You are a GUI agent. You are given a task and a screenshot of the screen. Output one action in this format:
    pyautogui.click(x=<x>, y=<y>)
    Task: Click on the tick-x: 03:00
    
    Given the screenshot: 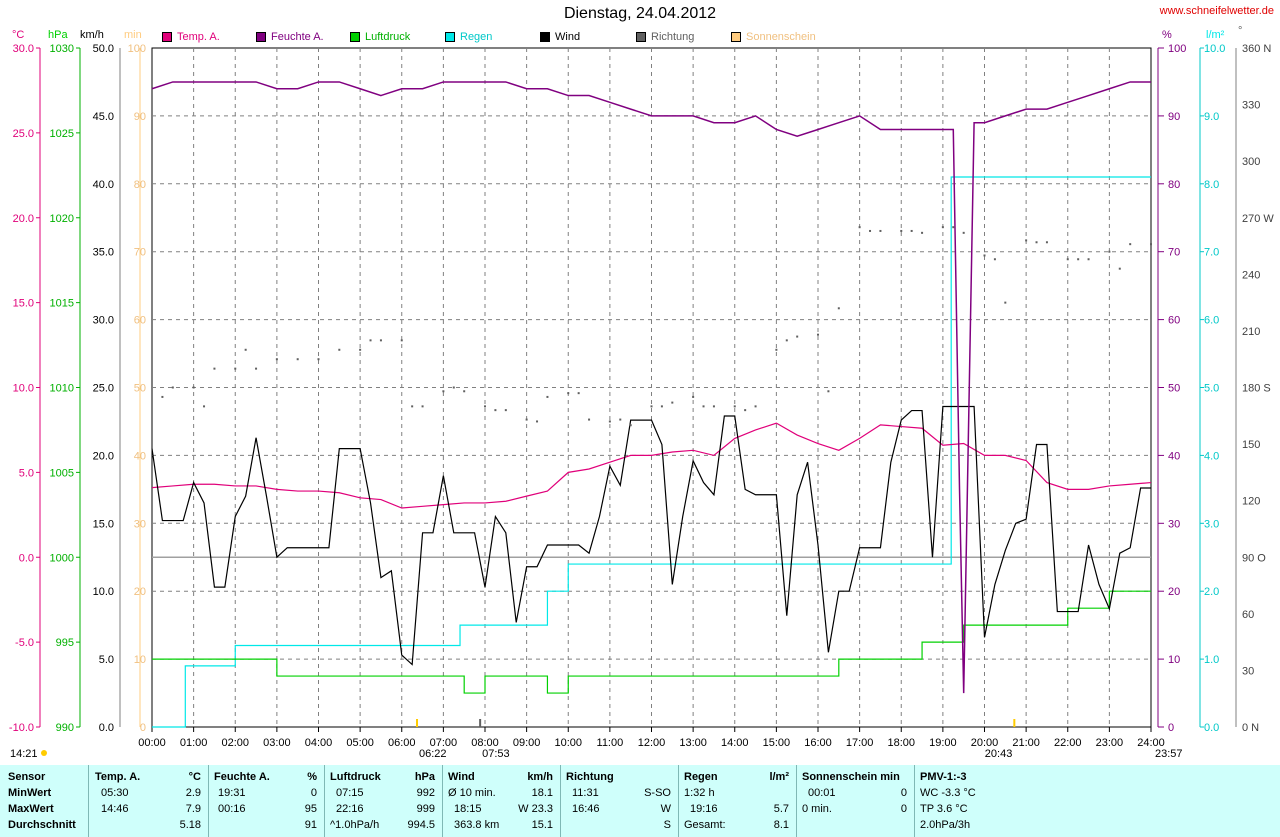 What is the action you would take?
    pyautogui.click(x=277, y=743)
    